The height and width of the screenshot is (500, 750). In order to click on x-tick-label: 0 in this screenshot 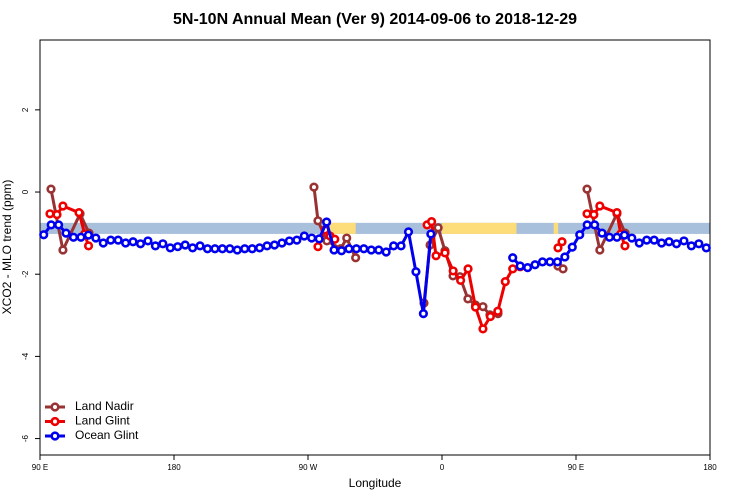, I will do `click(442, 467)`.